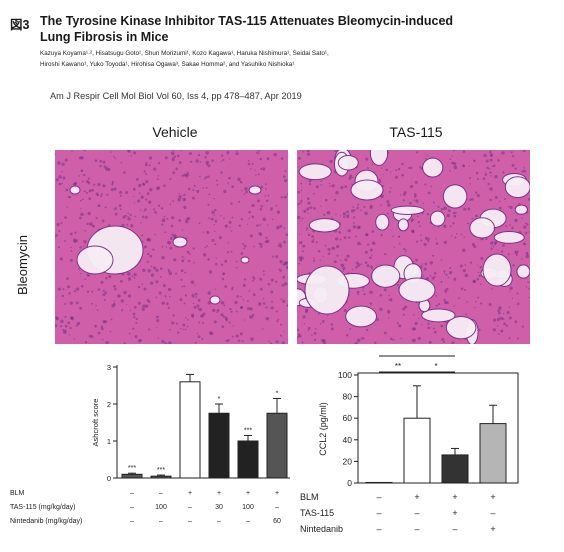 The image size is (564, 552). What do you see at coordinates (248, 430) in the screenshot?
I see `significance-mark: ***` at bounding box center [248, 430].